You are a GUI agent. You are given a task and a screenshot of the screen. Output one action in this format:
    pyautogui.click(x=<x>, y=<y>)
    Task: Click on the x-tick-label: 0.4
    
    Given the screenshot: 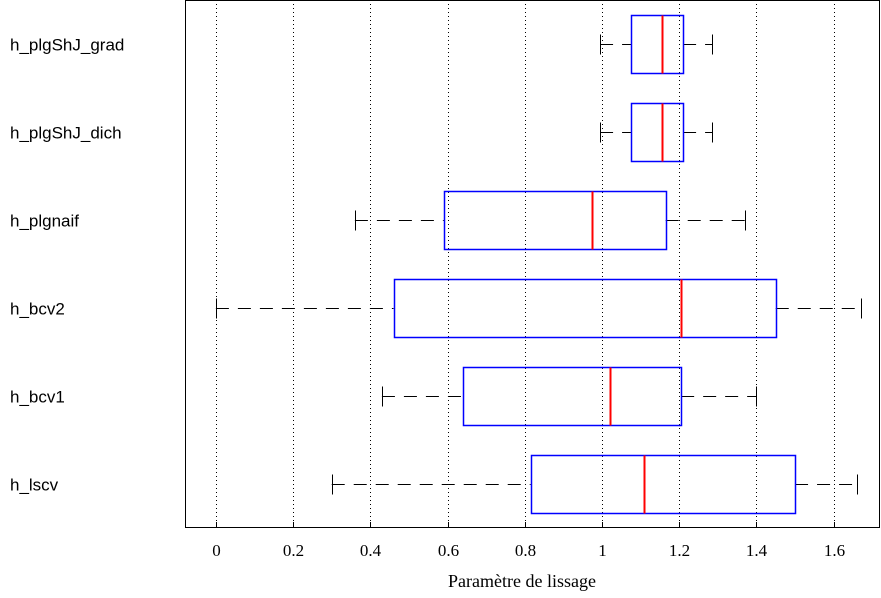 What is the action you would take?
    pyautogui.click(x=371, y=550)
    